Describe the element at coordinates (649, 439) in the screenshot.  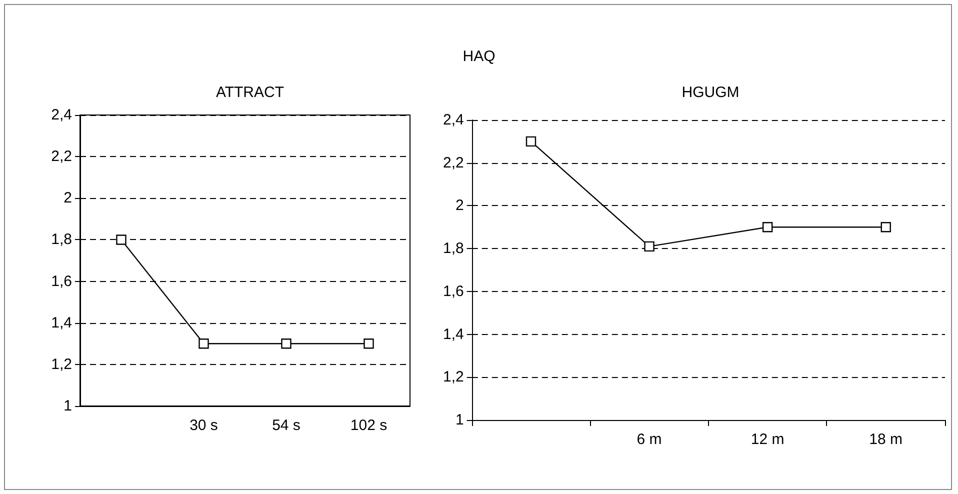
I see `x-tick-label: 6 m` at that location.